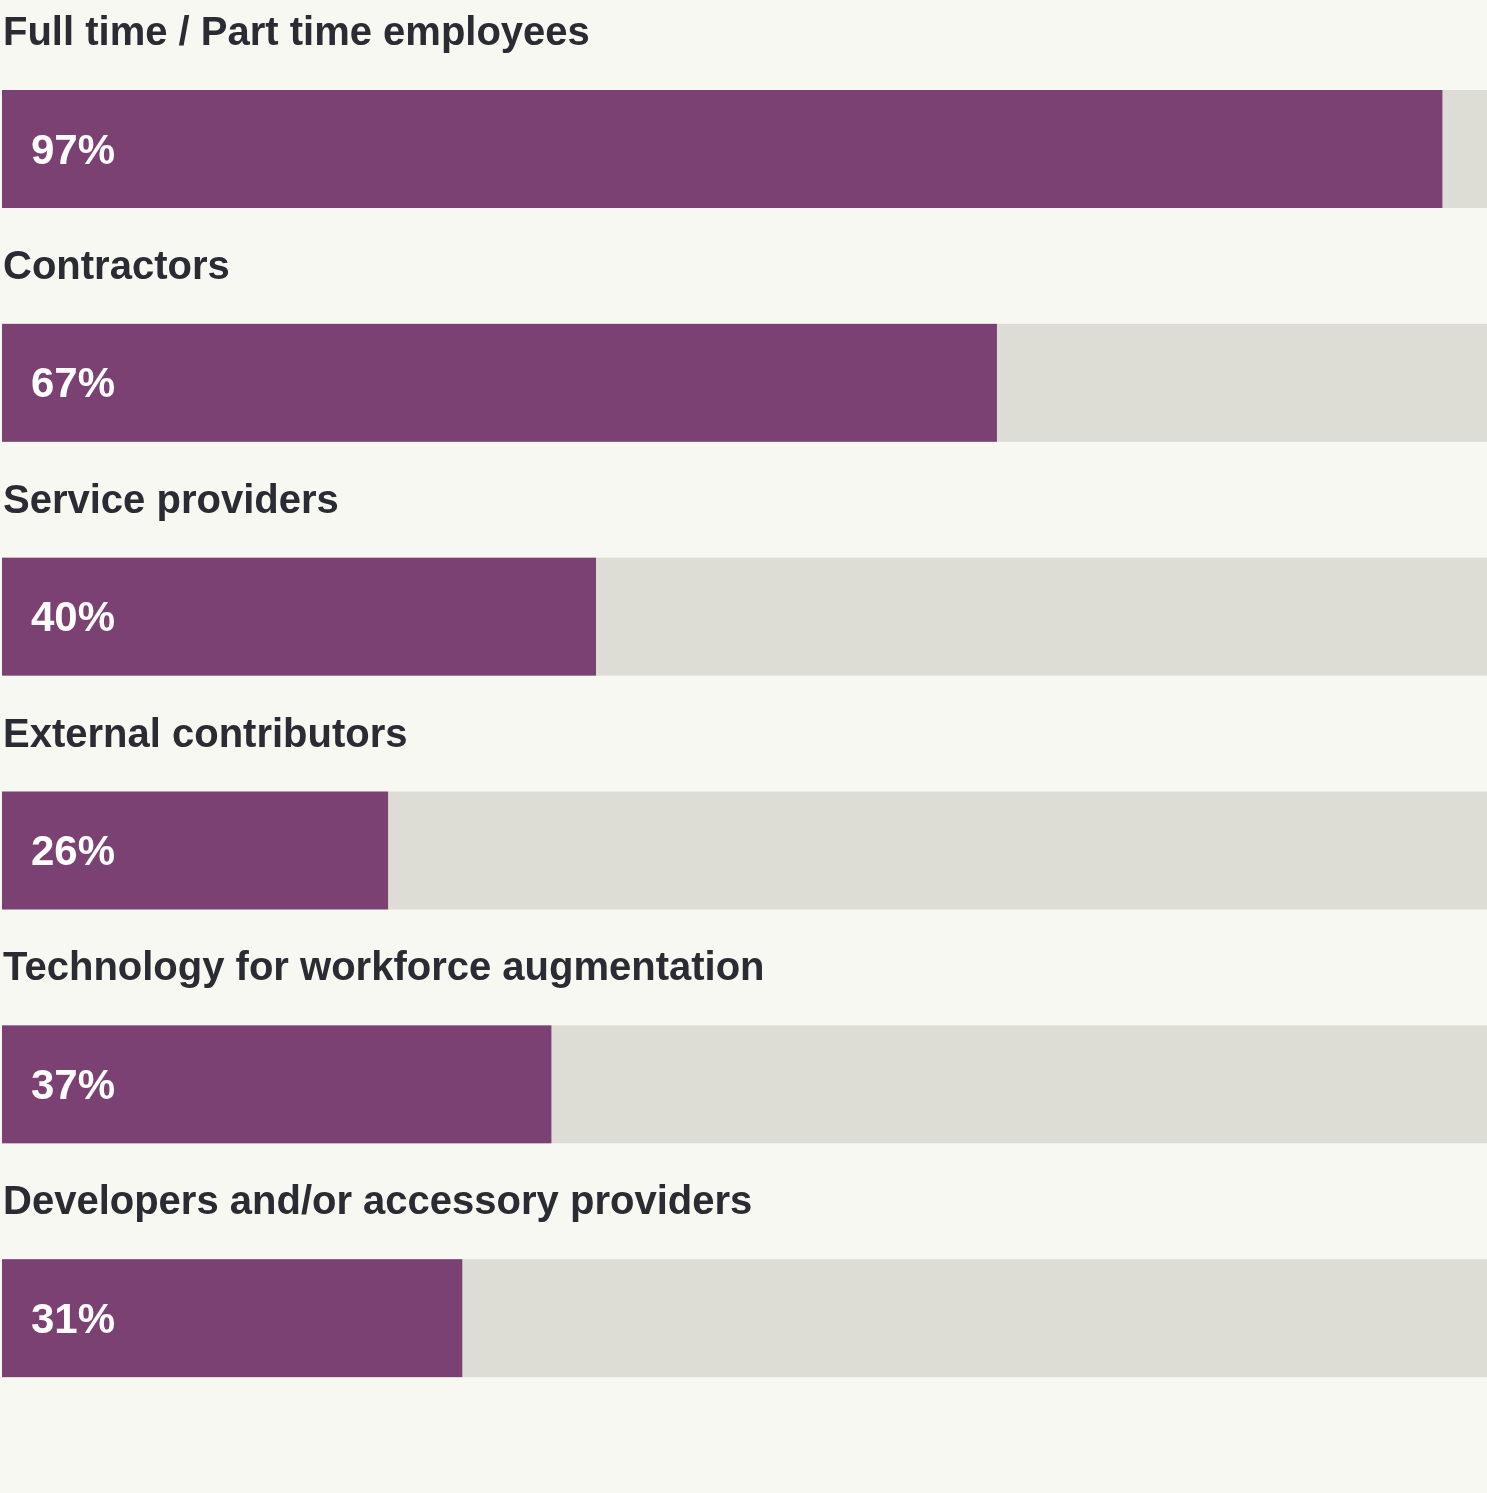 This screenshot has height=1493, width=1487. Describe the element at coordinates (73, 850) in the screenshot. I see `data-label: 26%` at that location.